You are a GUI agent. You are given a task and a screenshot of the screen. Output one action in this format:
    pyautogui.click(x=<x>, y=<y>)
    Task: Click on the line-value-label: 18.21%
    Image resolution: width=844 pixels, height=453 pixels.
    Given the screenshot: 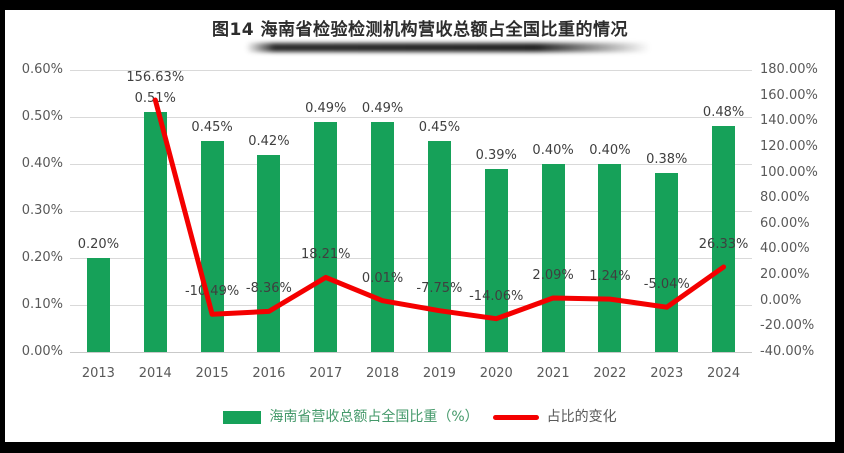 What is the action you would take?
    pyautogui.click(x=325, y=255)
    